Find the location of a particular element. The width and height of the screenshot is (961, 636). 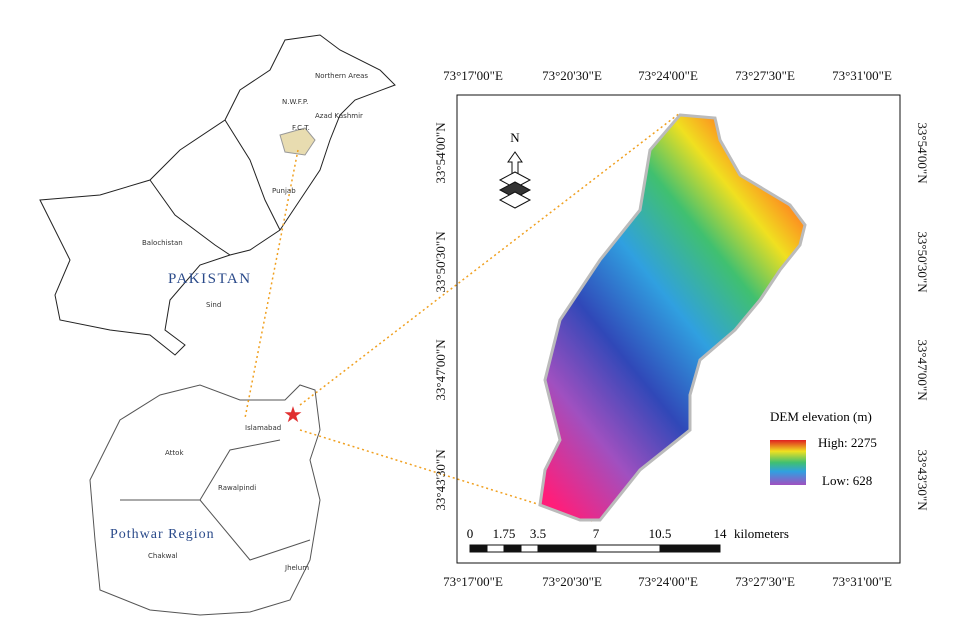

scale-label: 3.5 is located at coordinates (538, 533).